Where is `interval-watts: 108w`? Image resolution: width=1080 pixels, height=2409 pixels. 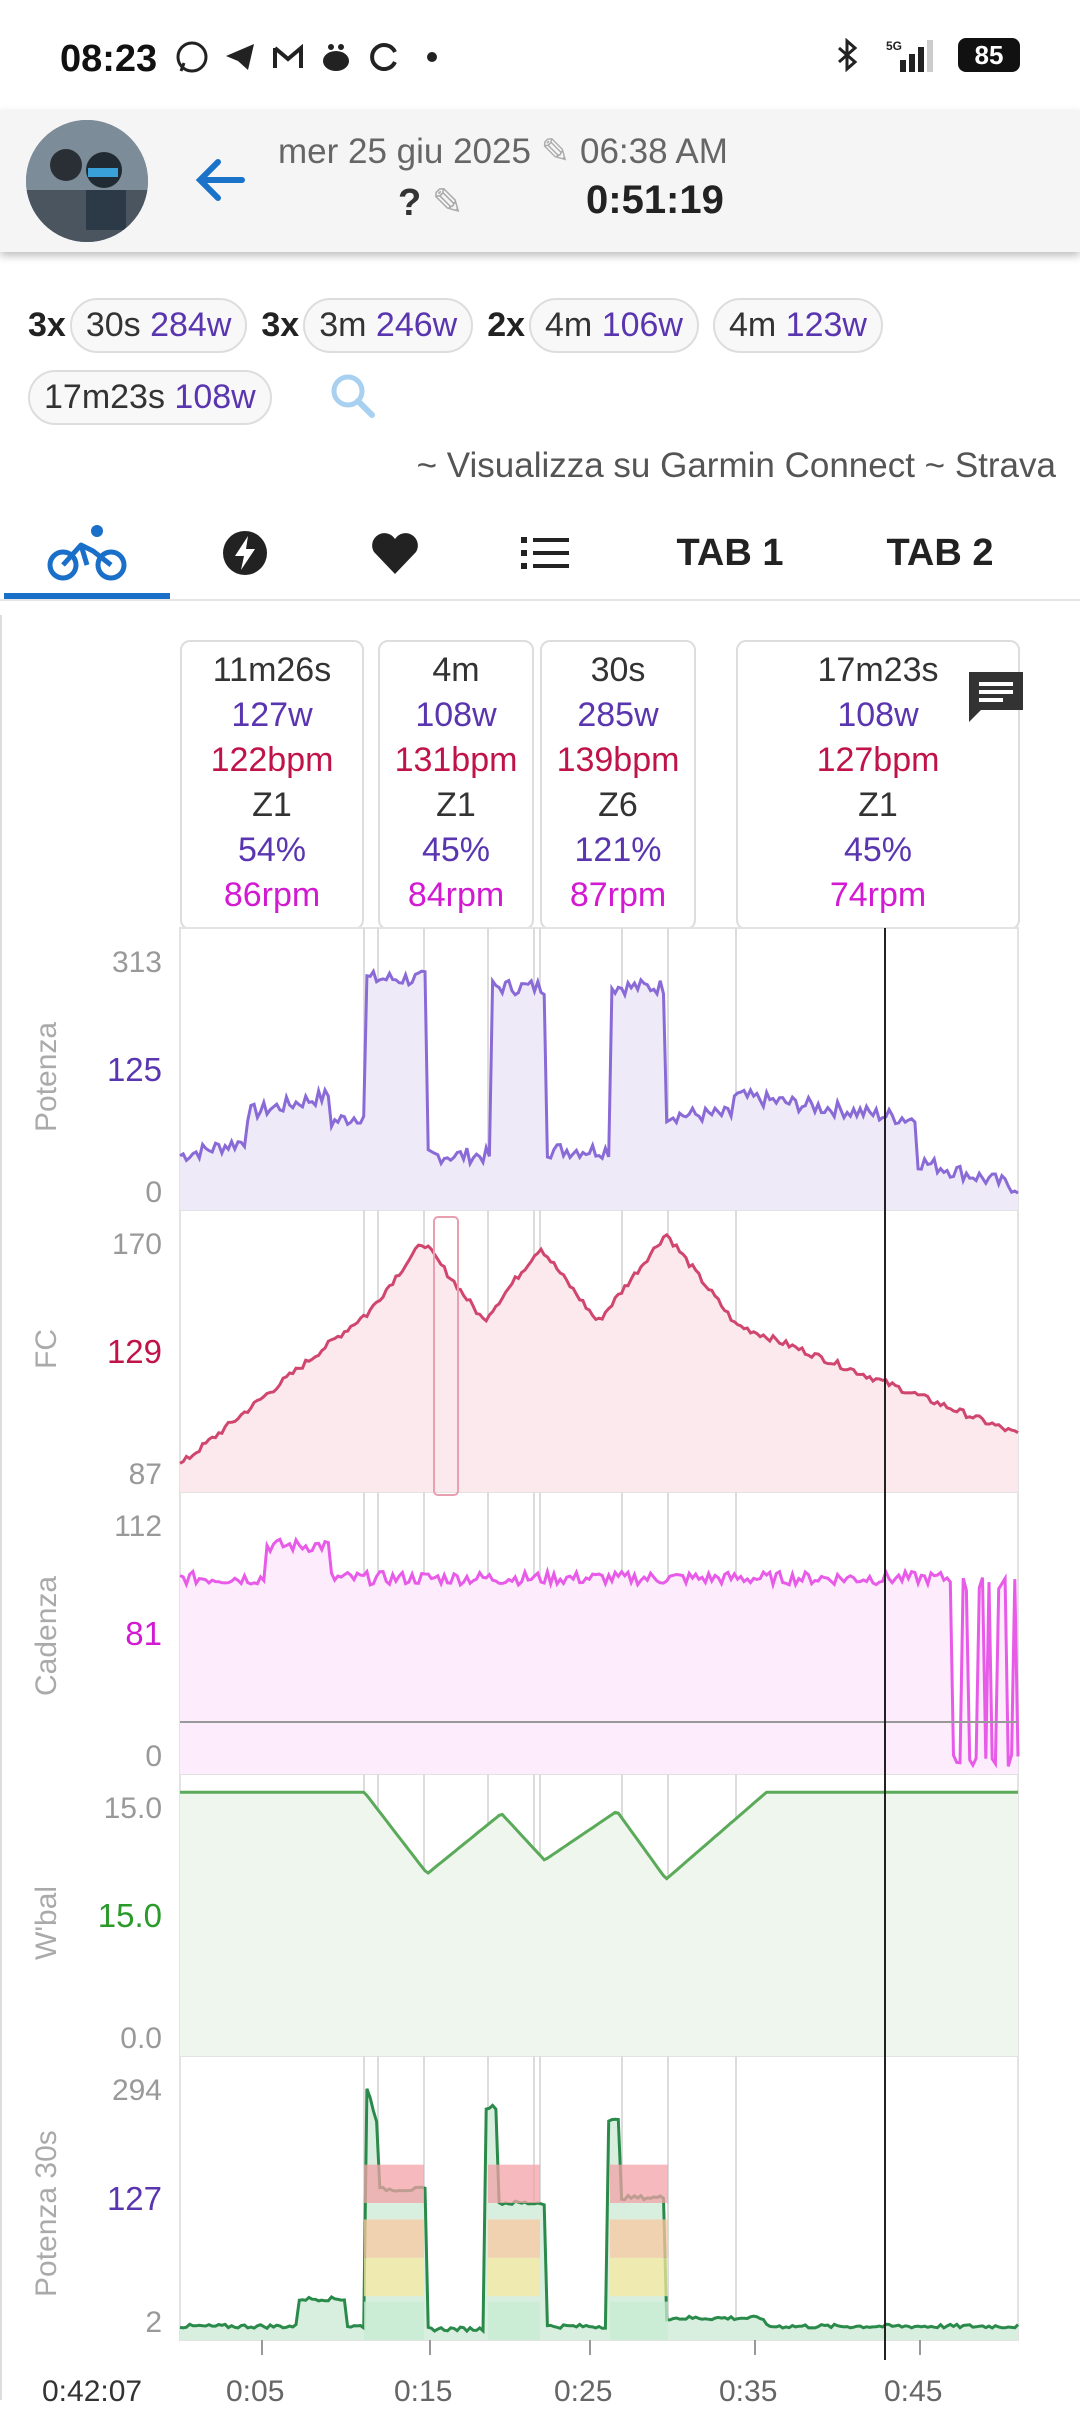
interval-watts: 108w is located at coordinates (214, 397).